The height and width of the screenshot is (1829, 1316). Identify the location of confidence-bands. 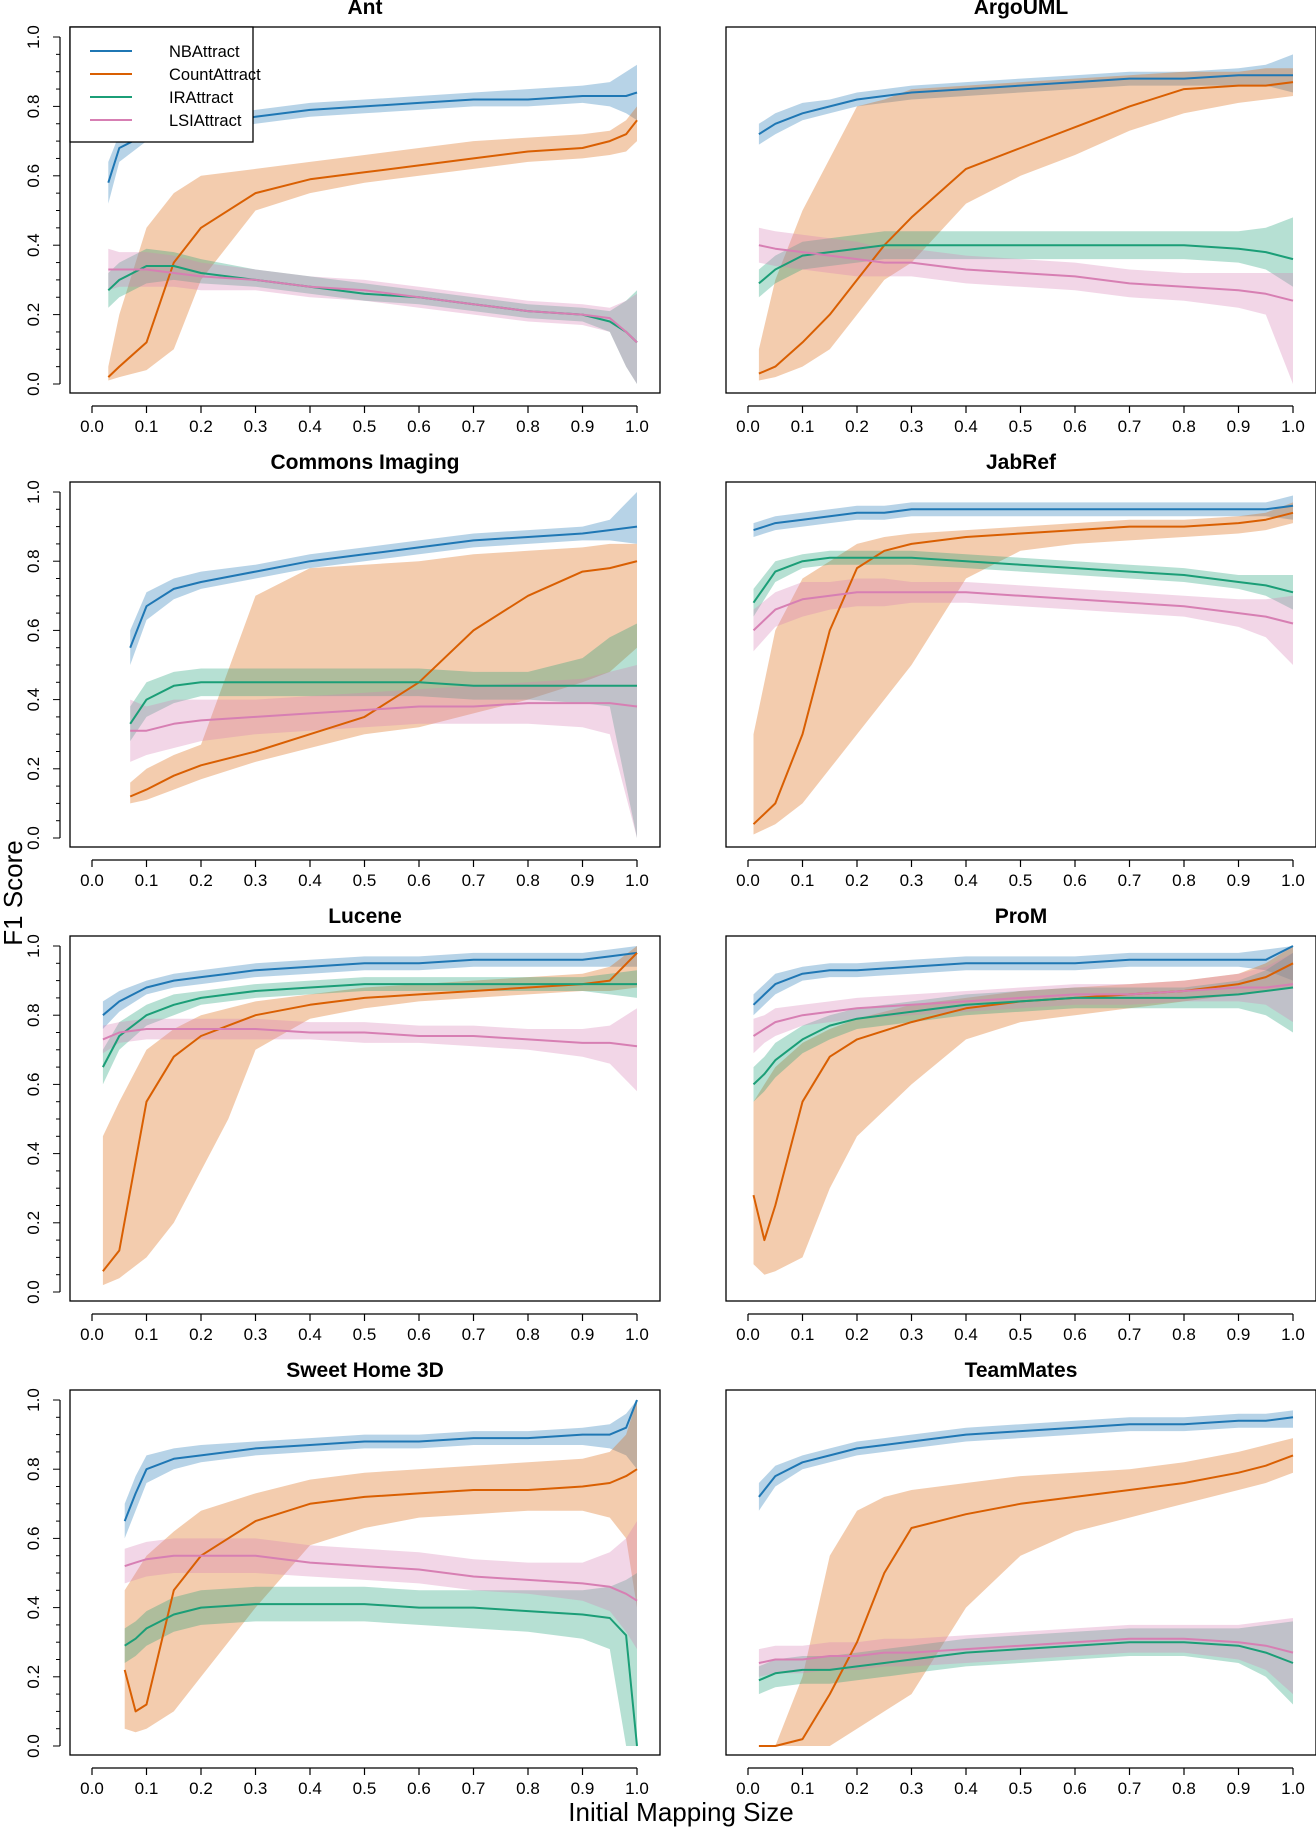
(1023, 665).